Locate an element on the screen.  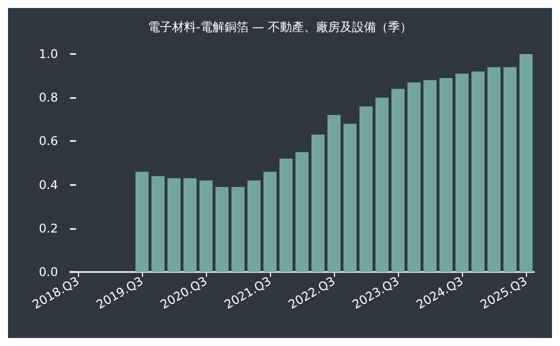
chart-title: 電子材料-電解銅箔 — 不動產、廠房及設備（季） is located at coordinates (280, 27).